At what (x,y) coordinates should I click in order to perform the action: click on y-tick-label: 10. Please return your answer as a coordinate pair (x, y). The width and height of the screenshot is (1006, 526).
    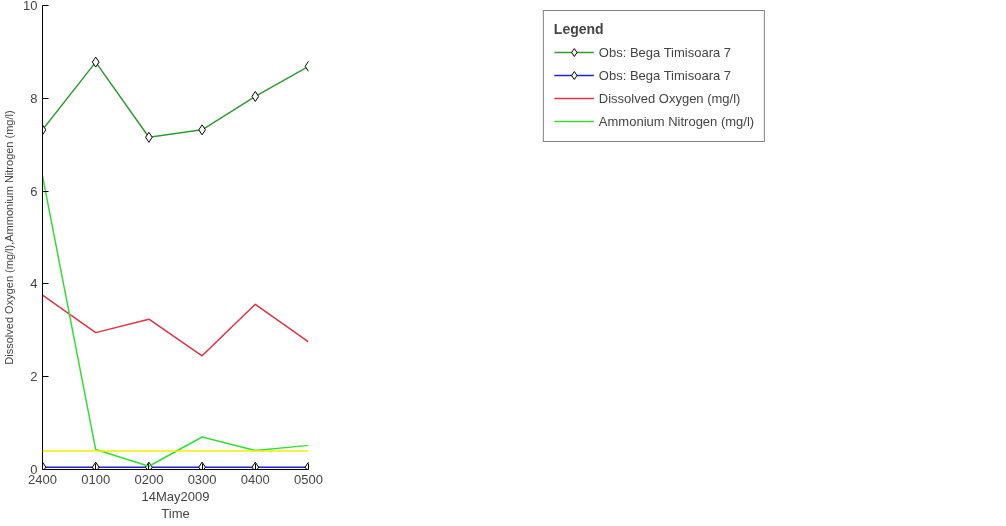
    Looking at the image, I should click on (30, 6).